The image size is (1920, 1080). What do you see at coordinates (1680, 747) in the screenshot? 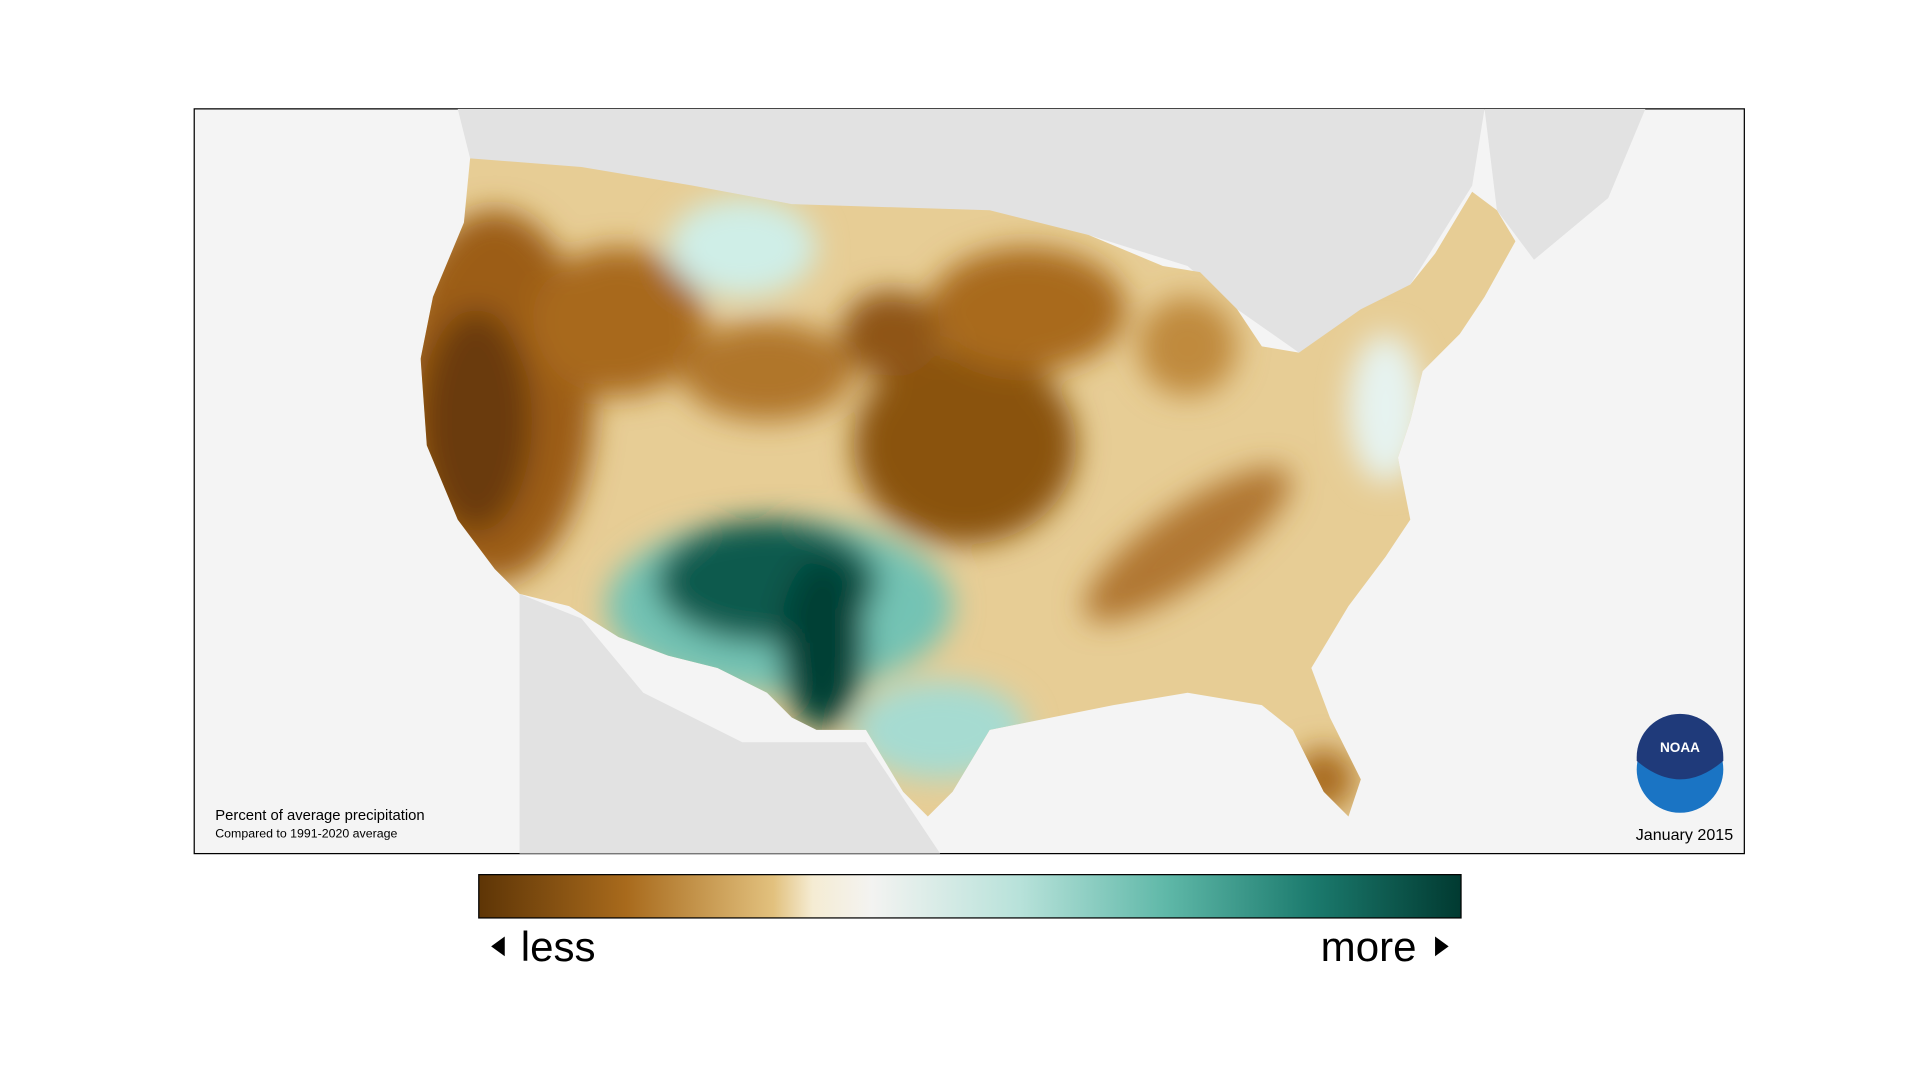
I see `logo-text: NOAA` at bounding box center [1680, 747].